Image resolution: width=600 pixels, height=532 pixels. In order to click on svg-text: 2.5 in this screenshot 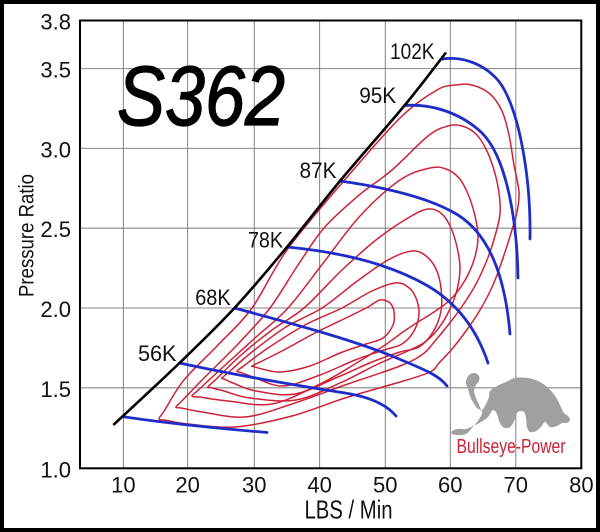, I will do `click(55, 229)`.